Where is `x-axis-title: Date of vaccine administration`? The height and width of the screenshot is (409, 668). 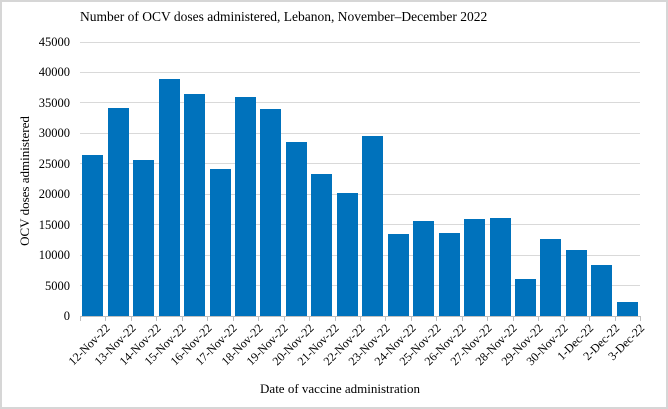 x-axis-title: Date of vaccine administration is located at coordinates (340, 388).